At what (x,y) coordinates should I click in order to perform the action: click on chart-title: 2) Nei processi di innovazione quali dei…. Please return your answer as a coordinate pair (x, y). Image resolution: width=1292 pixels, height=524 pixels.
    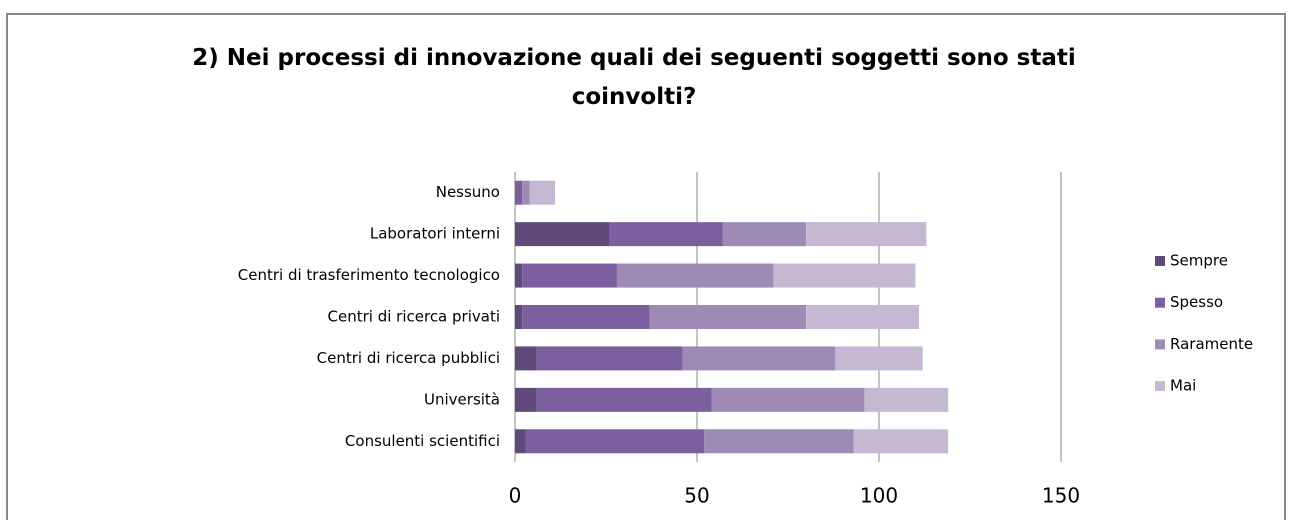
    Looking at the image, I should click on (633, 77).